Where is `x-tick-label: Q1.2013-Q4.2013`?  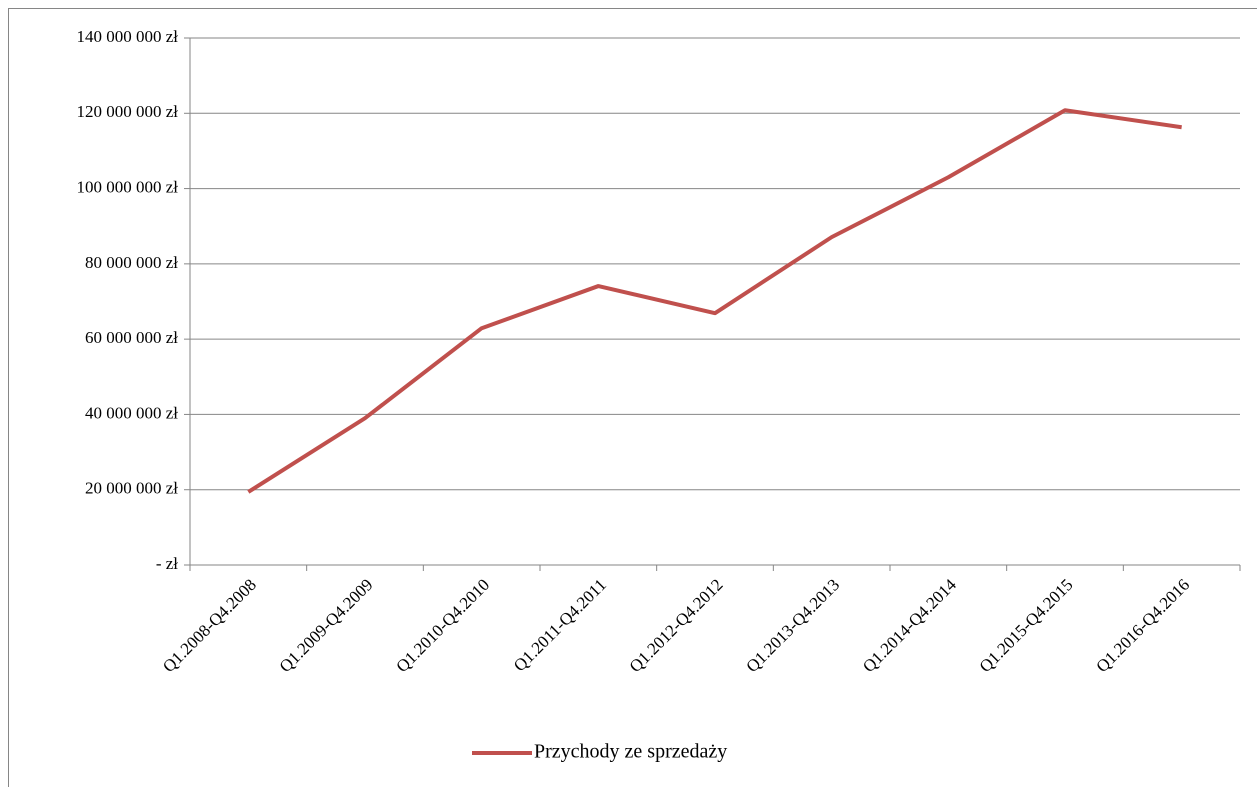 x-tick-label: Q1.2013-Q4.2013 is located at coordinates (792, 625).